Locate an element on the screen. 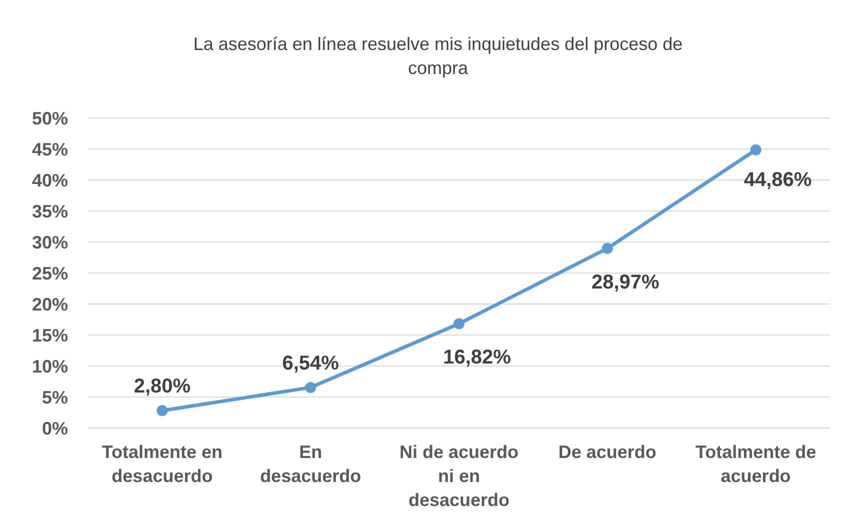  y-tick-label: 35% is located at coordinates (50, 211).